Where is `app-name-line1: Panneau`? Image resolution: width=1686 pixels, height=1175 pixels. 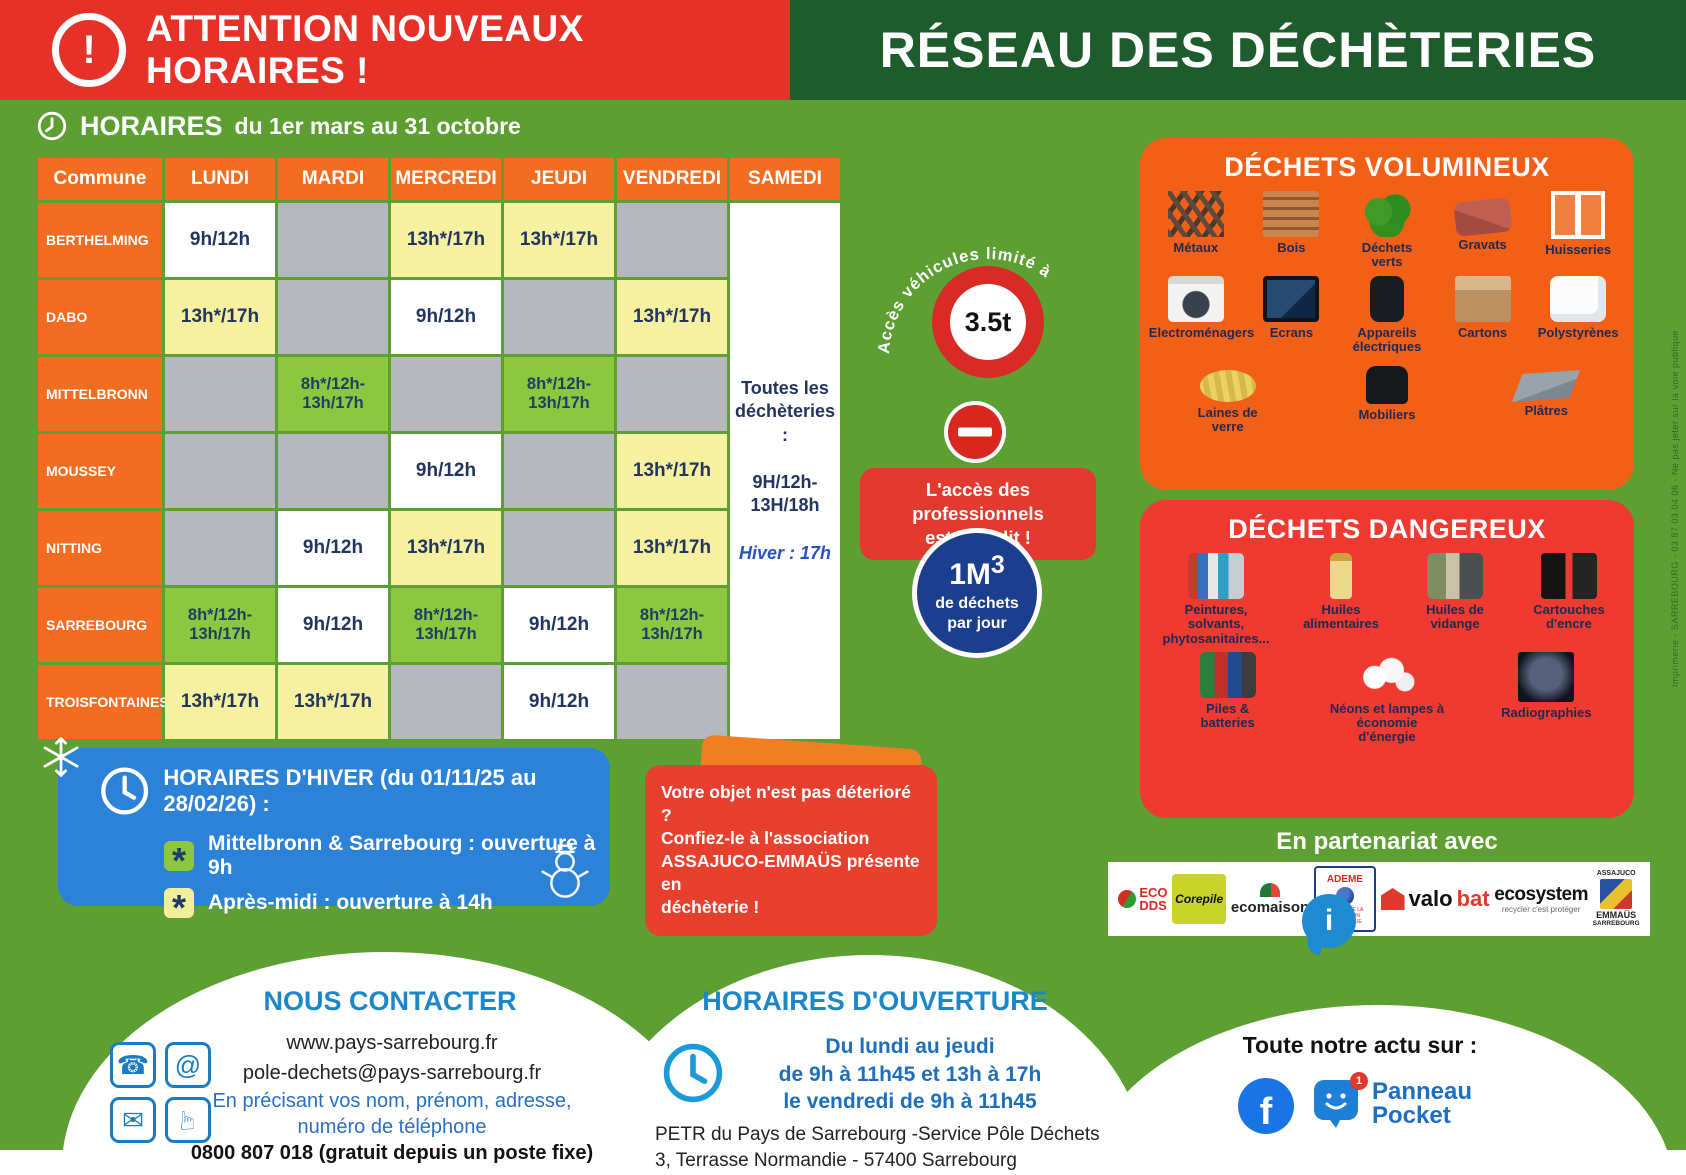 app-name-line1: Panneau is located at coordinates (1422, 1091).